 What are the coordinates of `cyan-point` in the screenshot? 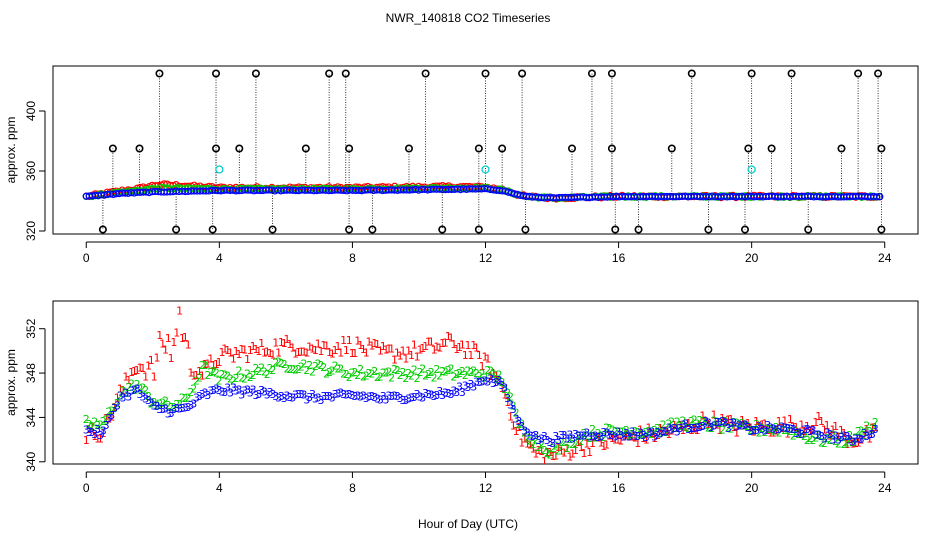 It's located at (751, 169).